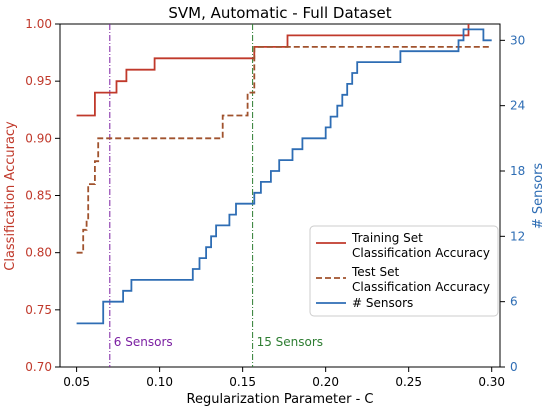 The width and height of the screenshot is (550, 414). Describe the element at coordinates (159, 382) in the screenshot. I see `x-tick-label: 0.10` at that location.